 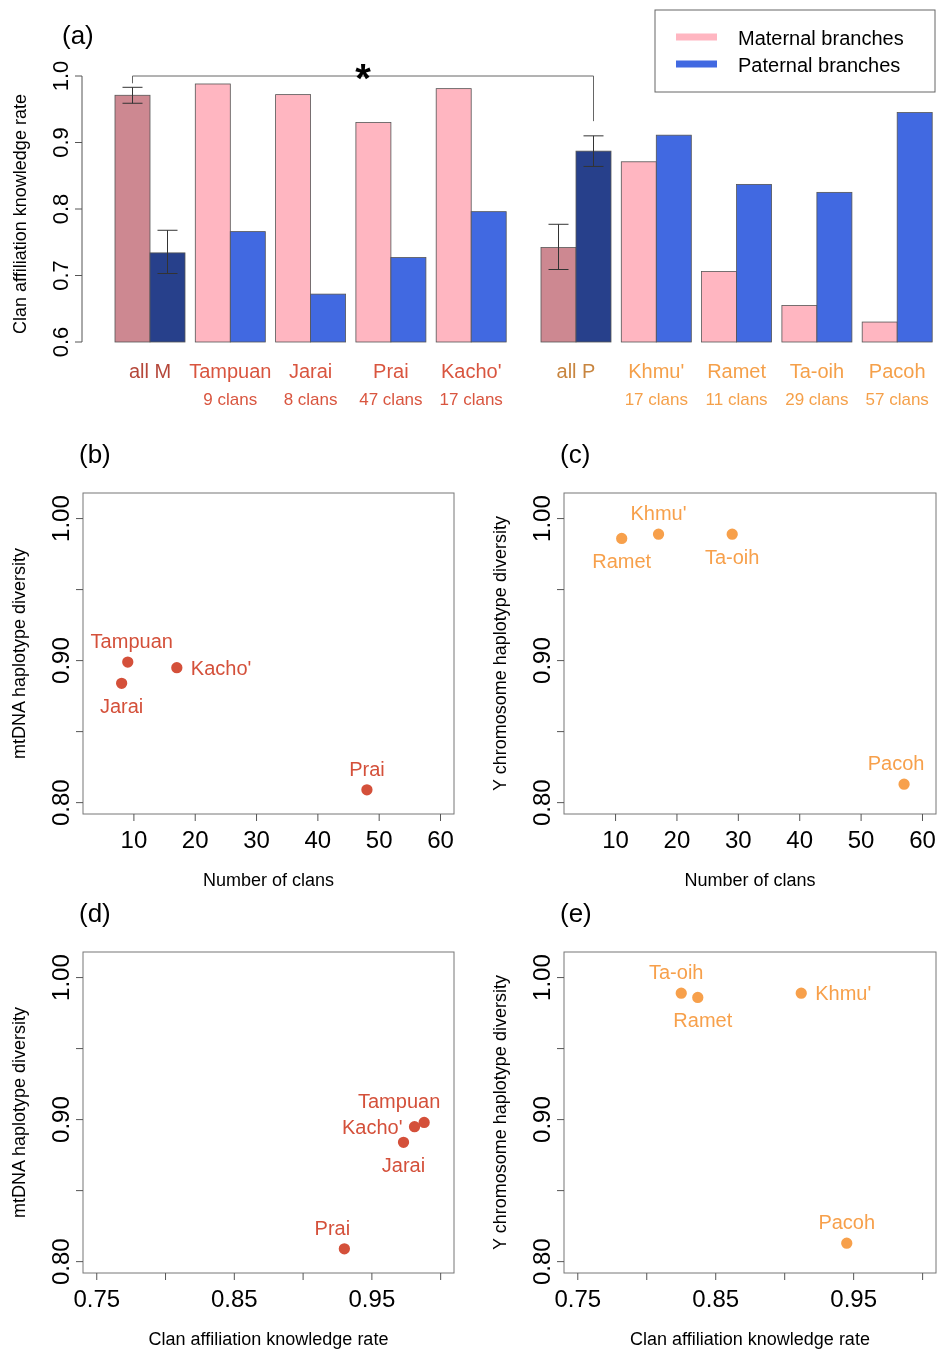 What do you see at coordinates (95, 454) in the screenshot?
I see `chart-title: (b)` at bounding box center [95, 454].